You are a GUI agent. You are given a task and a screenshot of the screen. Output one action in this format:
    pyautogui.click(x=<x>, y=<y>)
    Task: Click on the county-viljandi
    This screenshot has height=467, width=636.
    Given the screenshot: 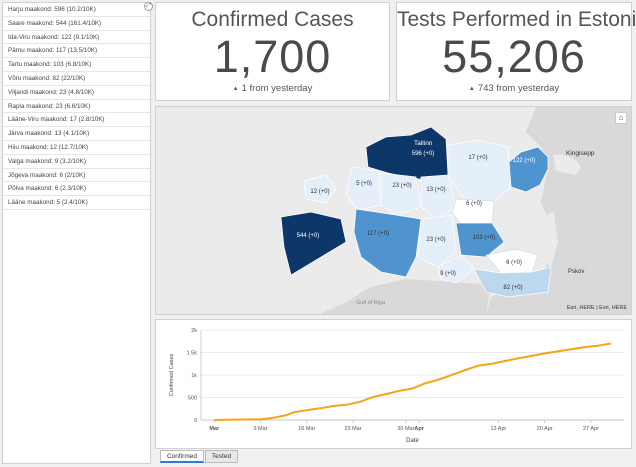 What is the action you would take?
    pyautogui.click(x=437, y=241)
    